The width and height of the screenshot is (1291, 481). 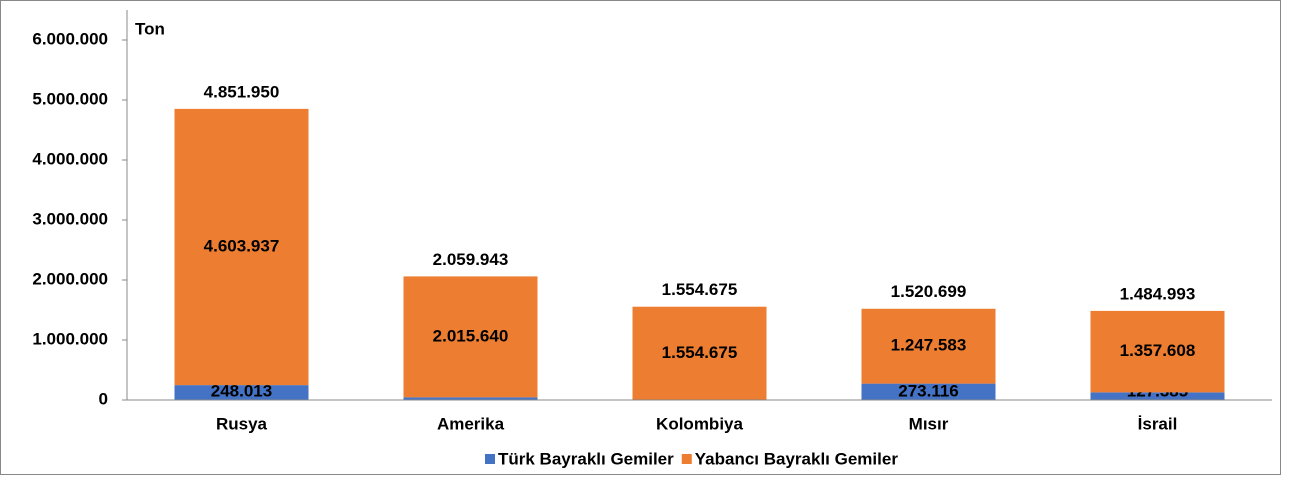 I want to click on x-tick-label: Mısır, so click(x=929, y=423).